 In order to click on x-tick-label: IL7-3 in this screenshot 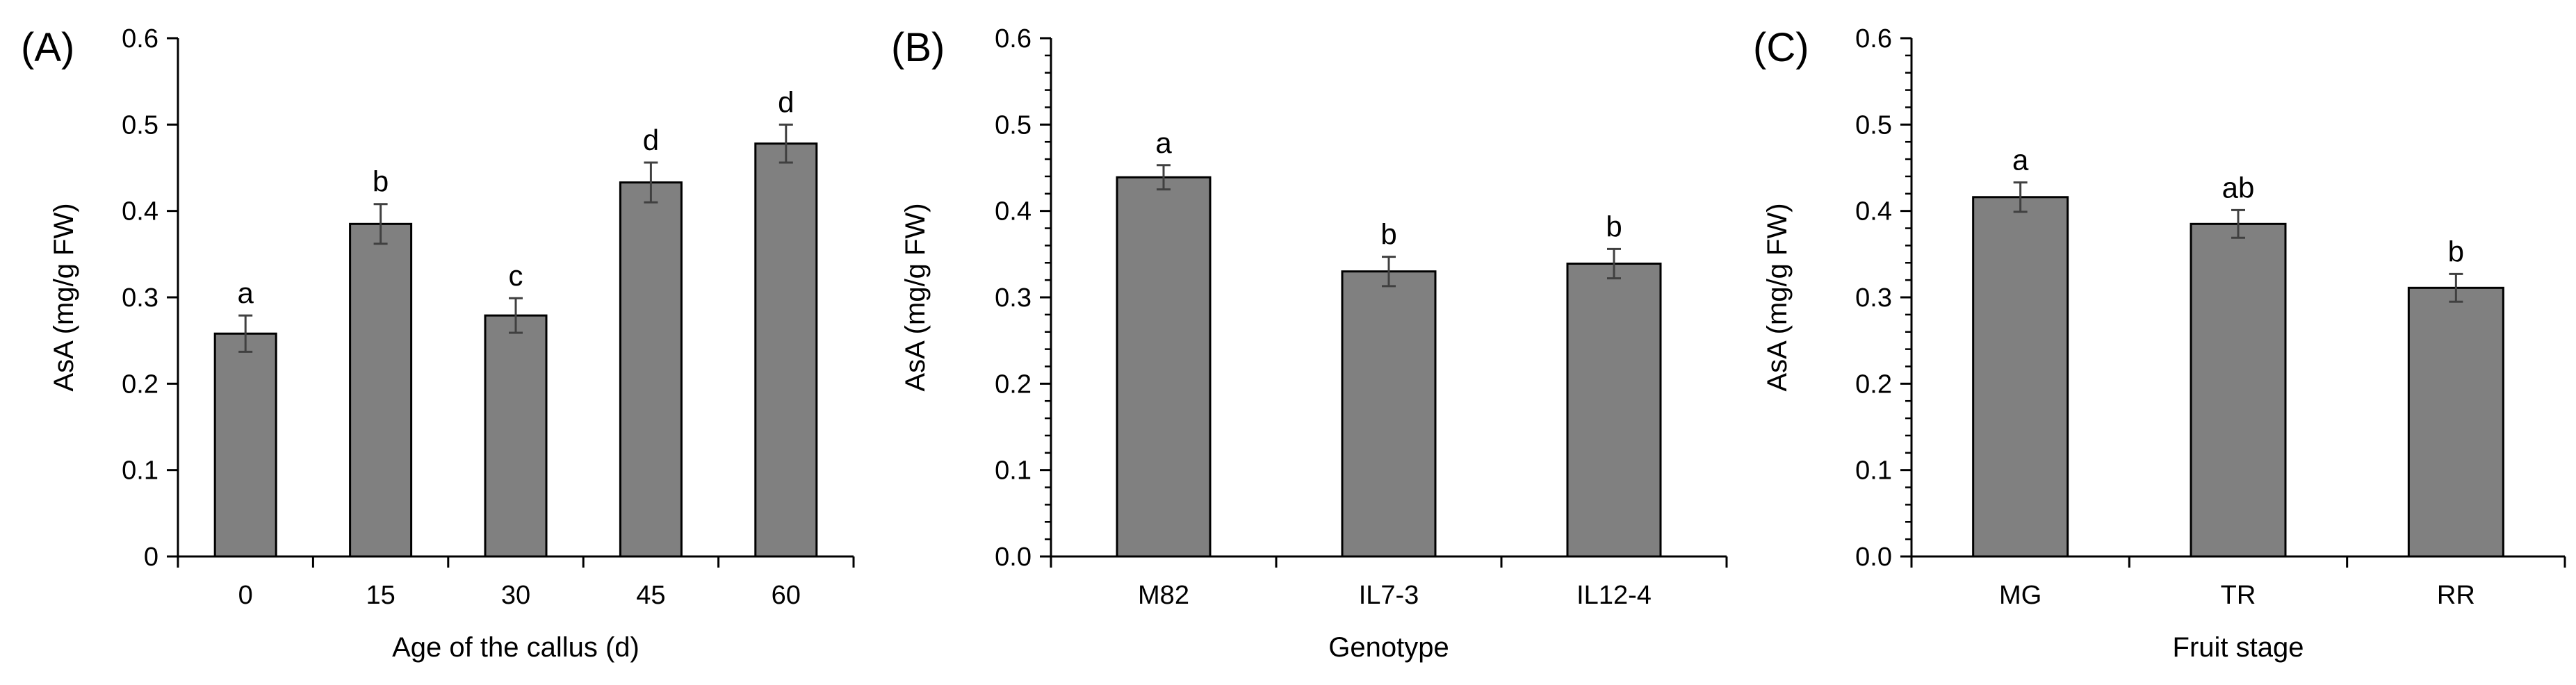, I will do `click(1389, 595)`.